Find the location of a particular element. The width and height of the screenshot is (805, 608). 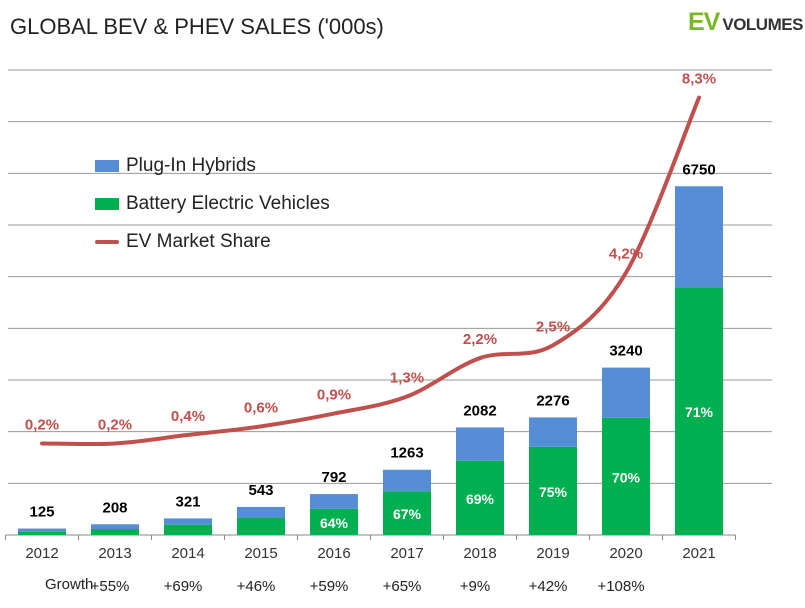

growth-value: +55% is located at coordinates (110, 586).